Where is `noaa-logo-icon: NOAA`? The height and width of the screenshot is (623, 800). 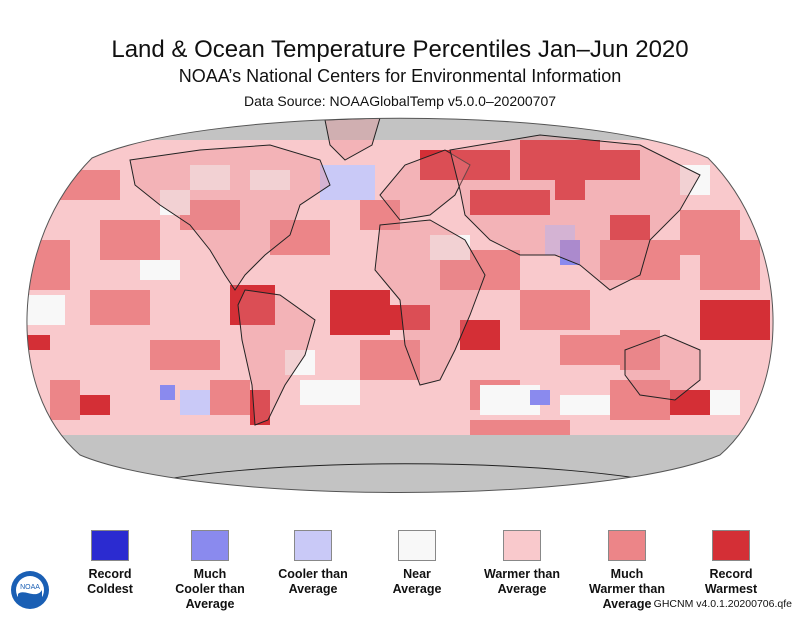 noaa-logo-icon: NOAA is located at coordinates (30, 590).